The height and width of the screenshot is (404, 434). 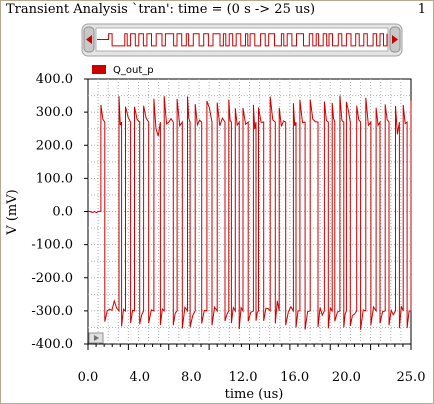 What do you see at coordinates (421, 9) in the screenshot?
I see `page-number: 1` at bounding box center [421, 9].